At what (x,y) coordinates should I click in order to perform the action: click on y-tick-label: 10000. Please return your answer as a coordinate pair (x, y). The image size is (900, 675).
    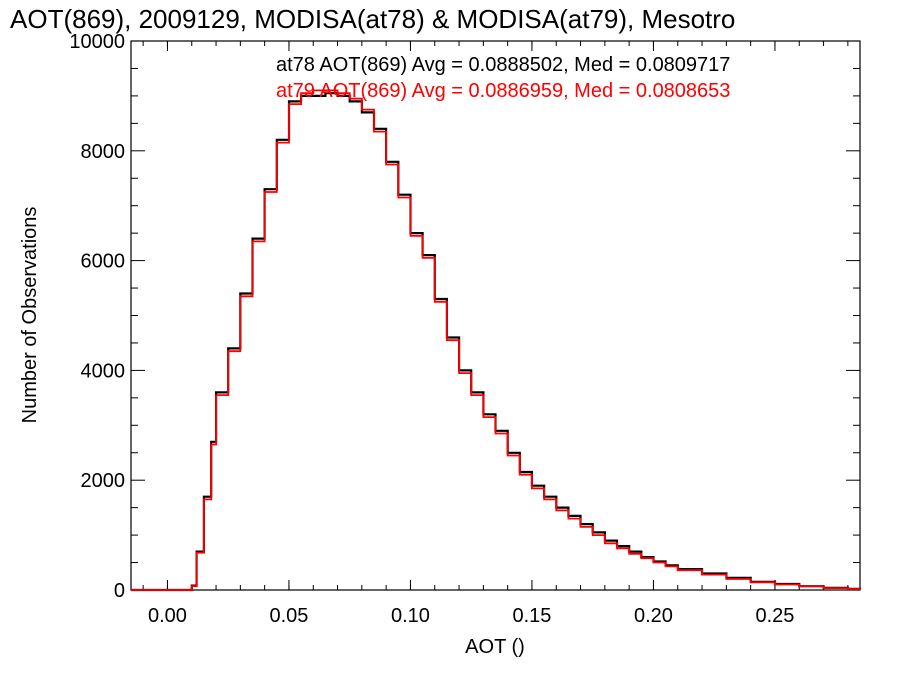
    Looking at the image, I should click on (97, 42).